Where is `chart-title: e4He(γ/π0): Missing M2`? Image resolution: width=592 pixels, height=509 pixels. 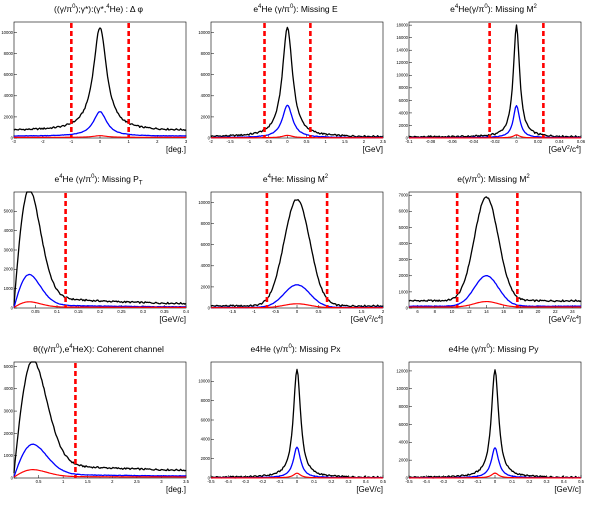 chart-title: e4He(γ/π0): Missing M2 is located at coordinates (493, 9).